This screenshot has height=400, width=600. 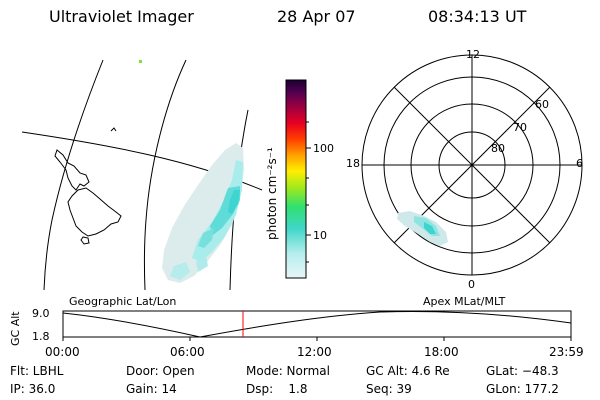 I want to click on north-island-outline, so click(x=72, y=170).